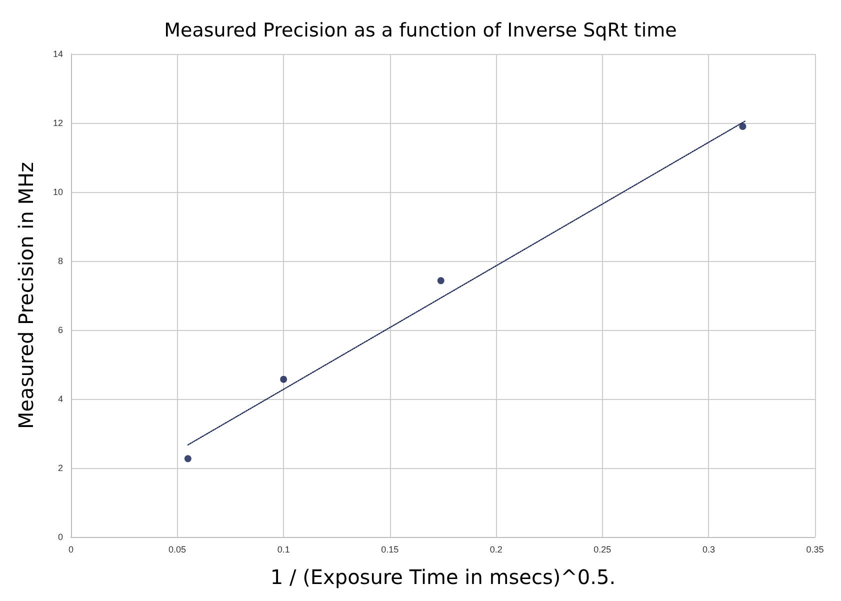 The height and width of the screenshot is (601, 841). What do you see at coordinates (496, 549) in the screenshot?
I see `x-tick-label: 0.2` at bounding box center [496, 549].